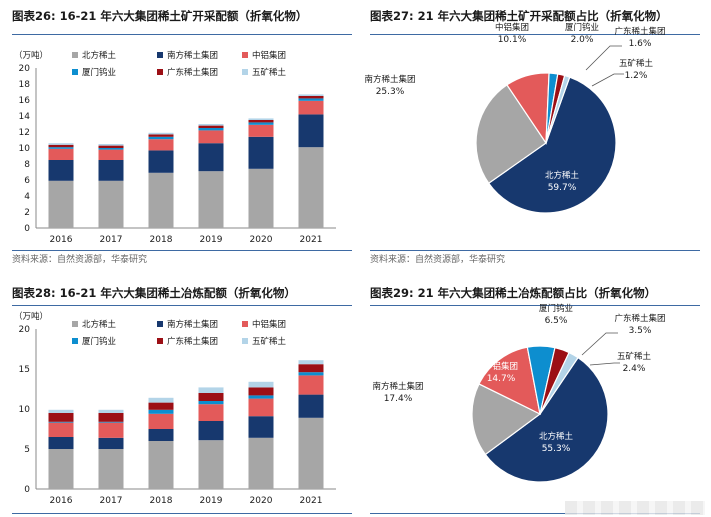  I want to click on slice-value-label: 10.1%, so click(512, 40).